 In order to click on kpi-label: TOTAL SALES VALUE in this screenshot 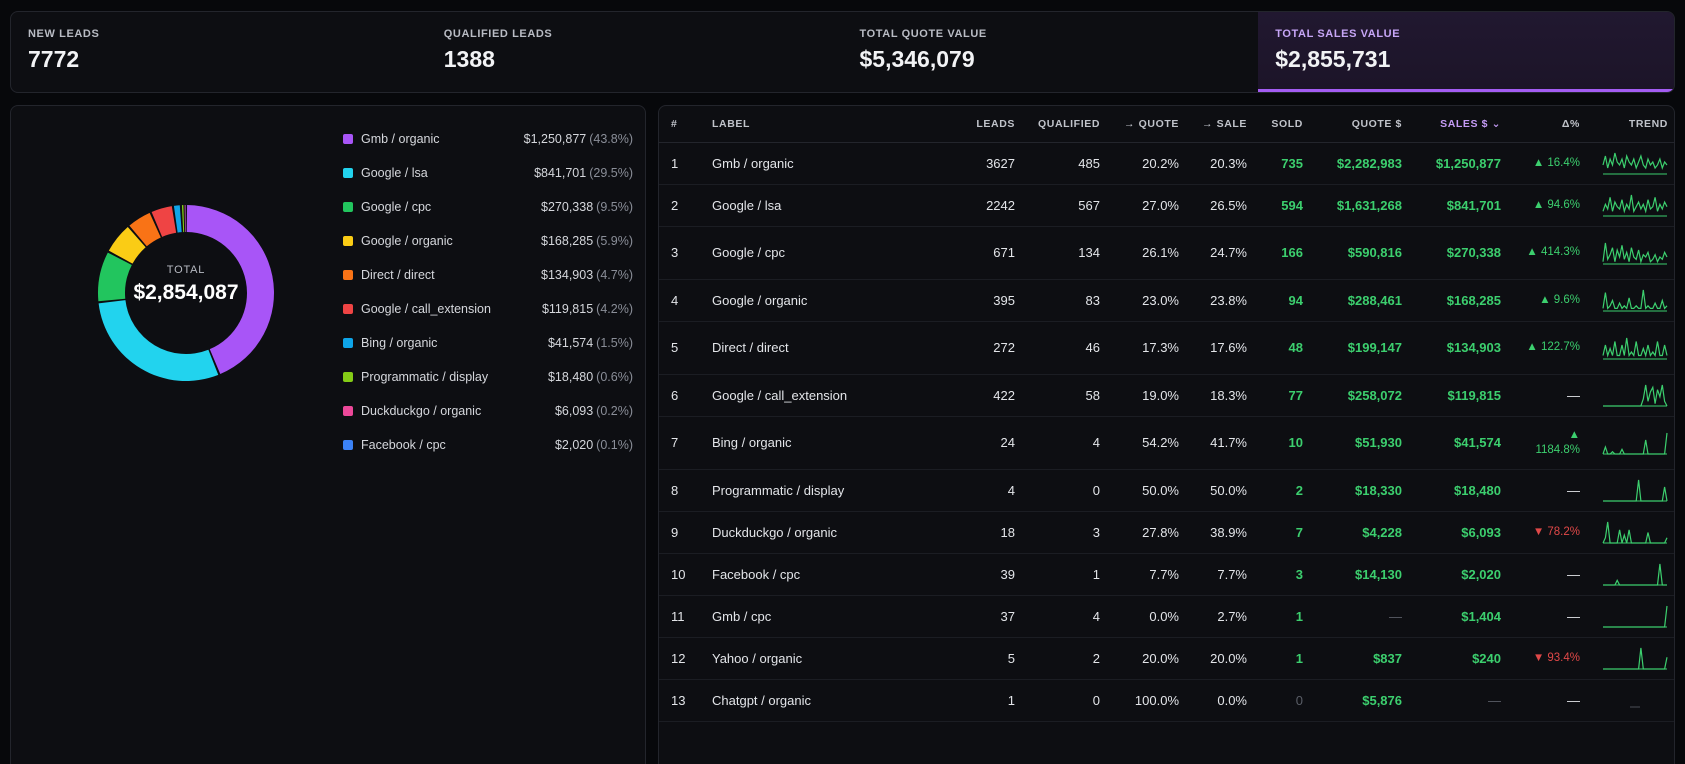, I will do `click(1338, 34)`.